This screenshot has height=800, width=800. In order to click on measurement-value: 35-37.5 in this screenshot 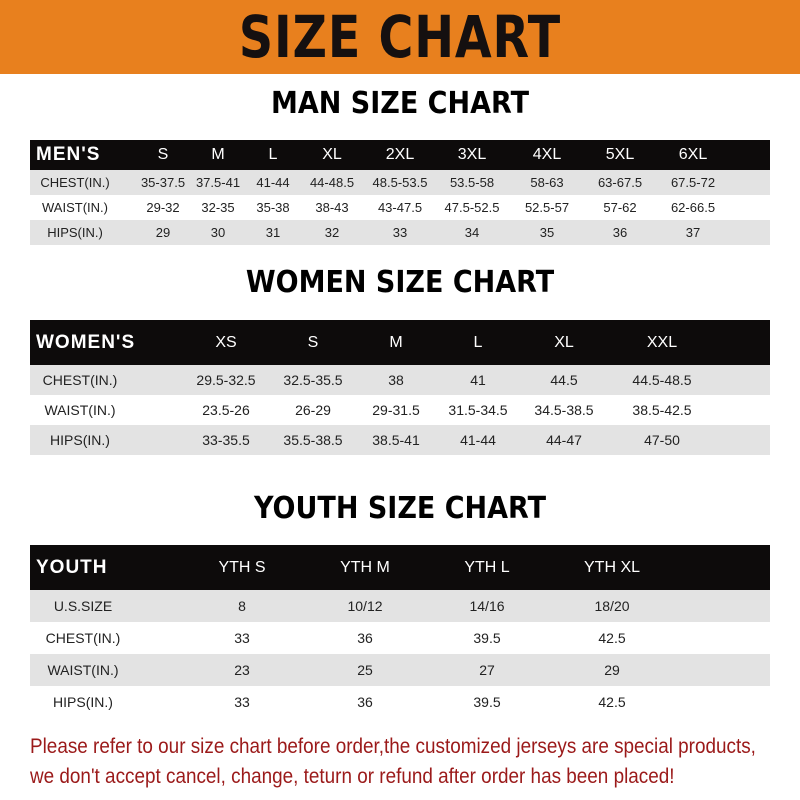, I will do `click(163, 182)`.